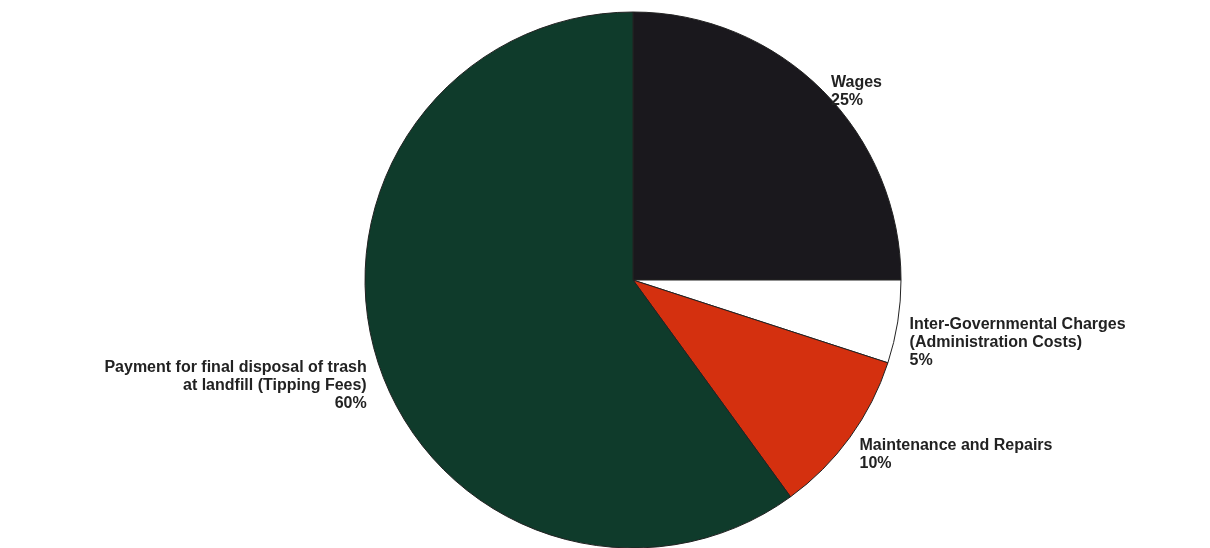  I want to click on data-label: 25%, so click(847, 100).